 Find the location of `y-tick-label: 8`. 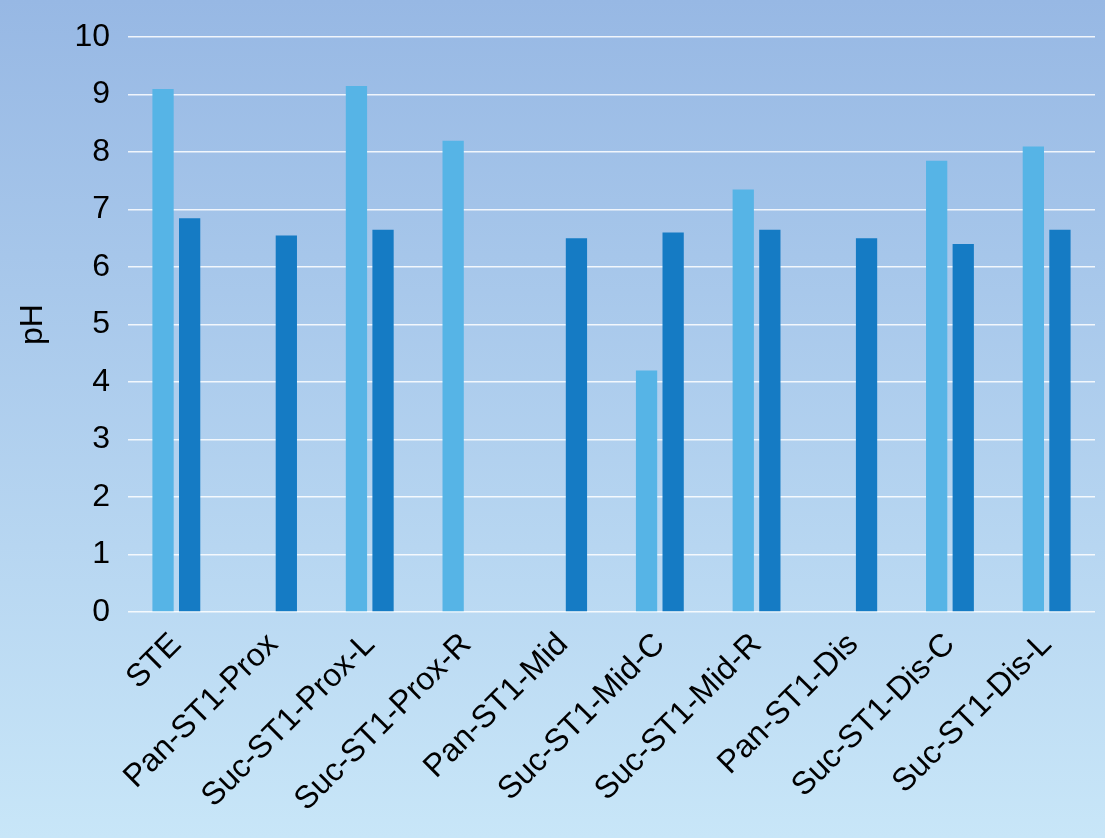

y-tick-label: 8 is located at coordinates (101, 149).